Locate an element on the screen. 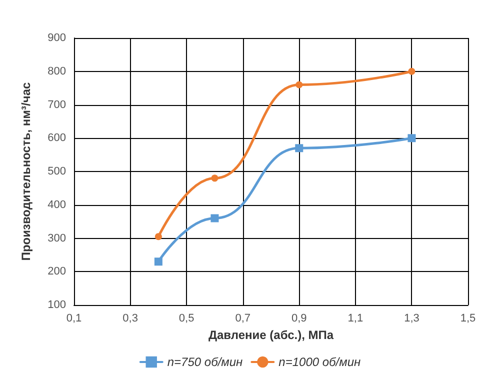 The image size is (500, 383). y-tick-label: 300 is located at coordinates (57, 238).